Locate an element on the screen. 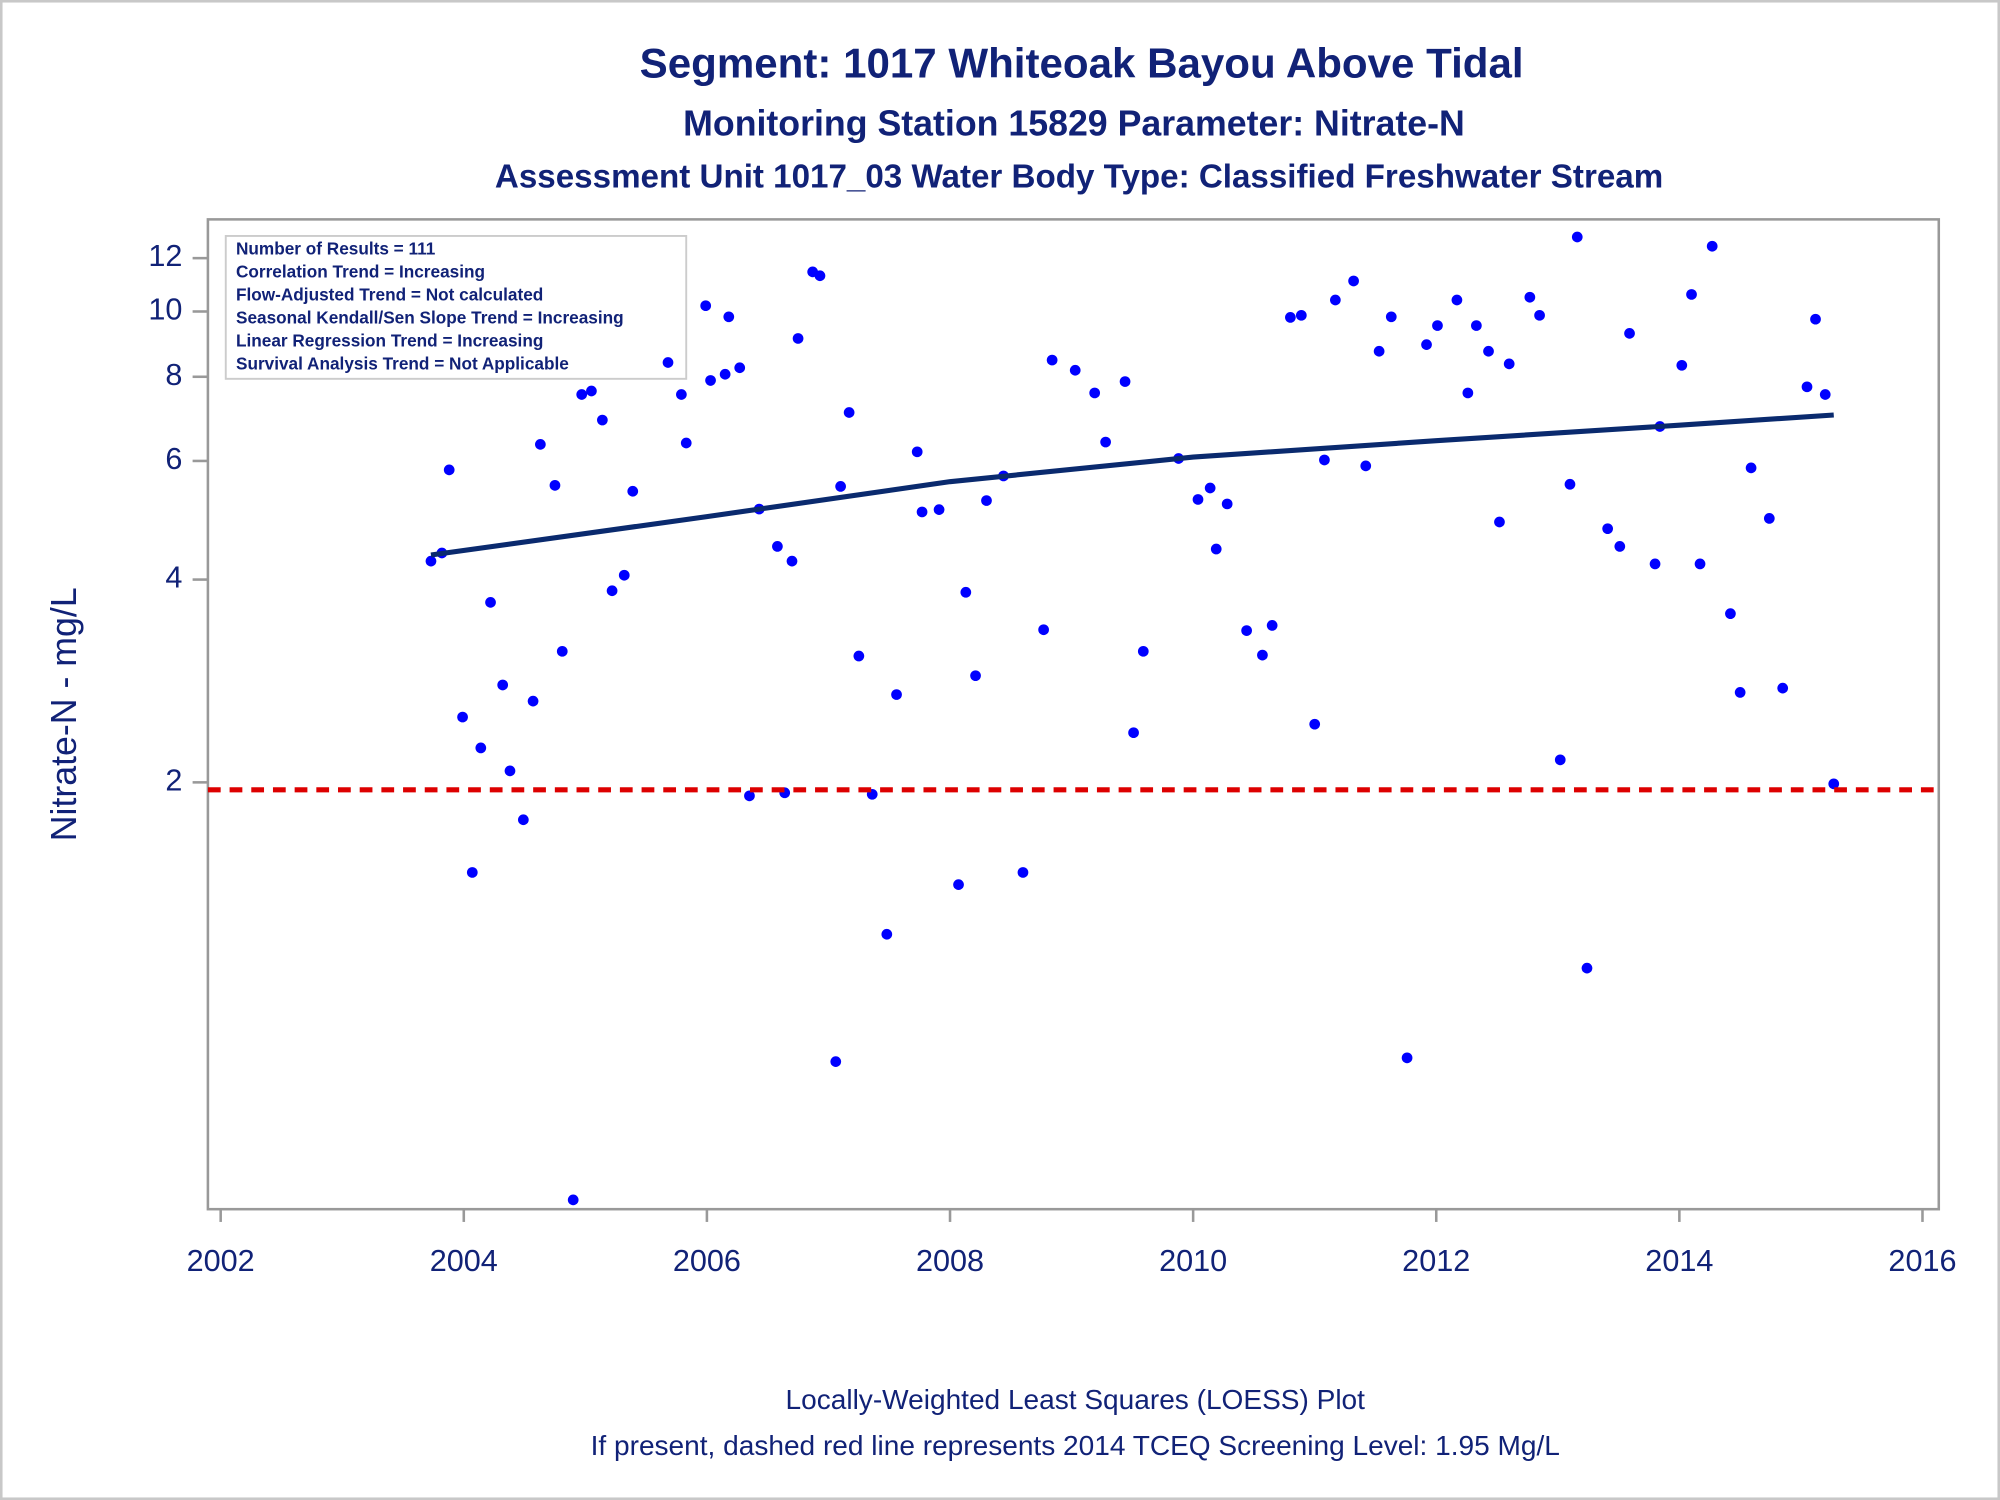  note: Survival Analysis Trend = Not Applicable is located at coordinates (402, 363).